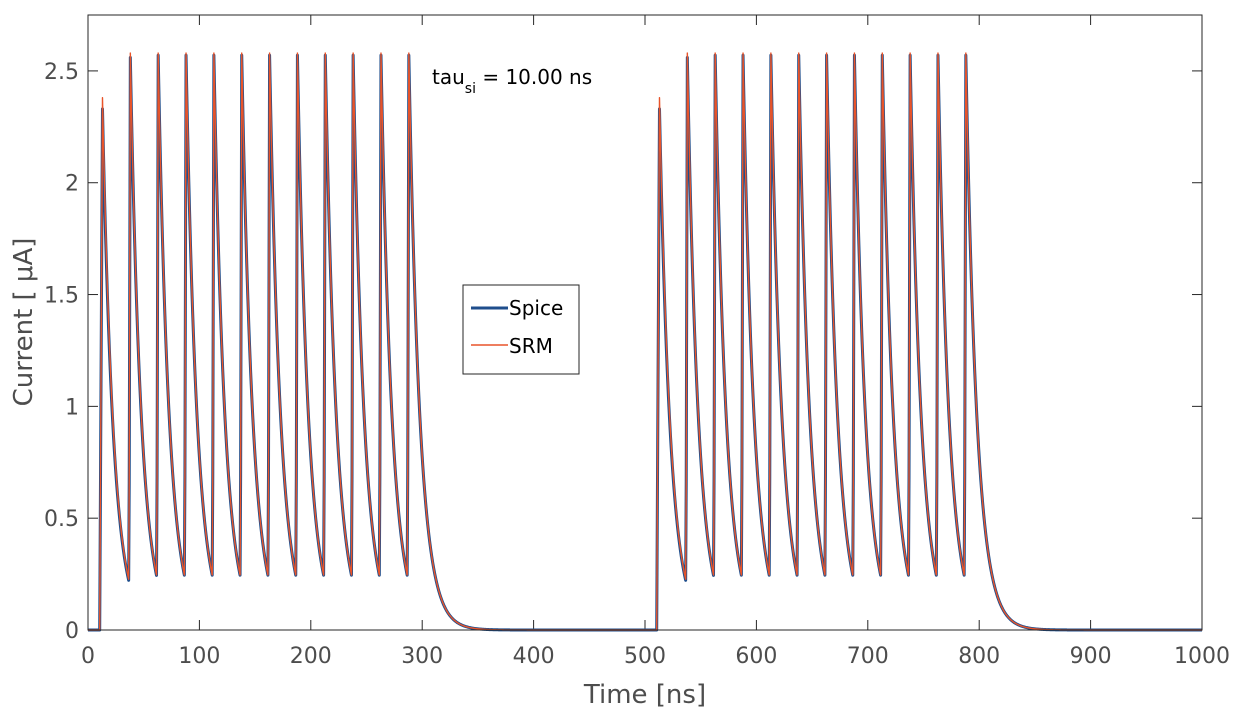  Describe the element at coordinates (448, 77) in the screenshot. I see `tau-annotation-base: tau` at that location.